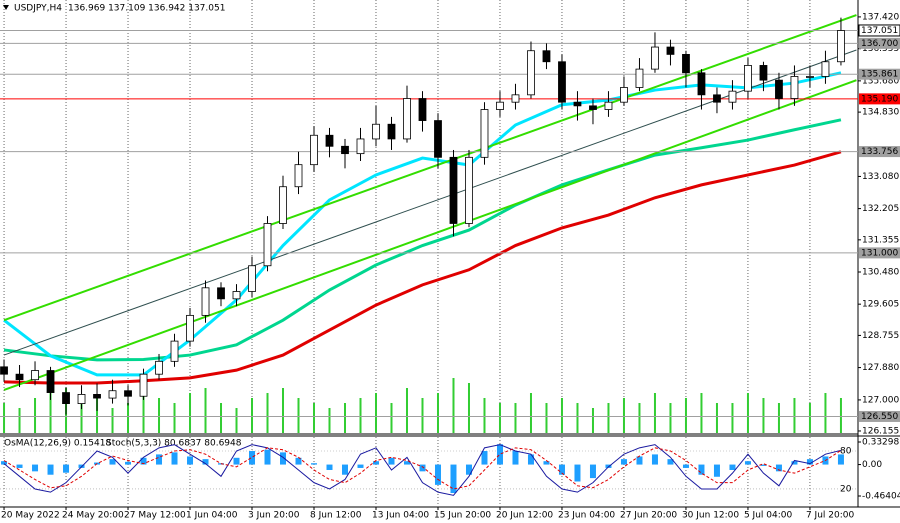  I want to click on x-tick-label: 24 May 20:00, so click(93, 516).